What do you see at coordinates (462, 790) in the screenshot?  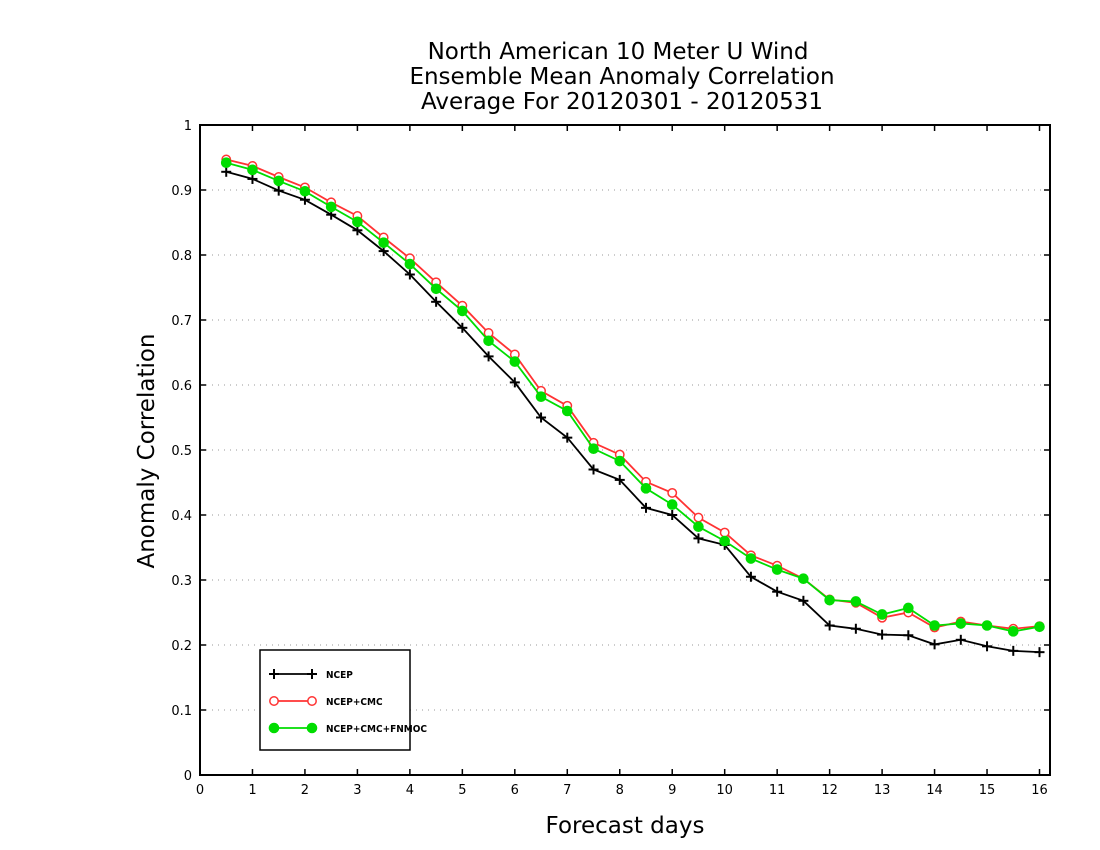 I see `x-tick-label-5: 5` at bounding box center [462, 790].